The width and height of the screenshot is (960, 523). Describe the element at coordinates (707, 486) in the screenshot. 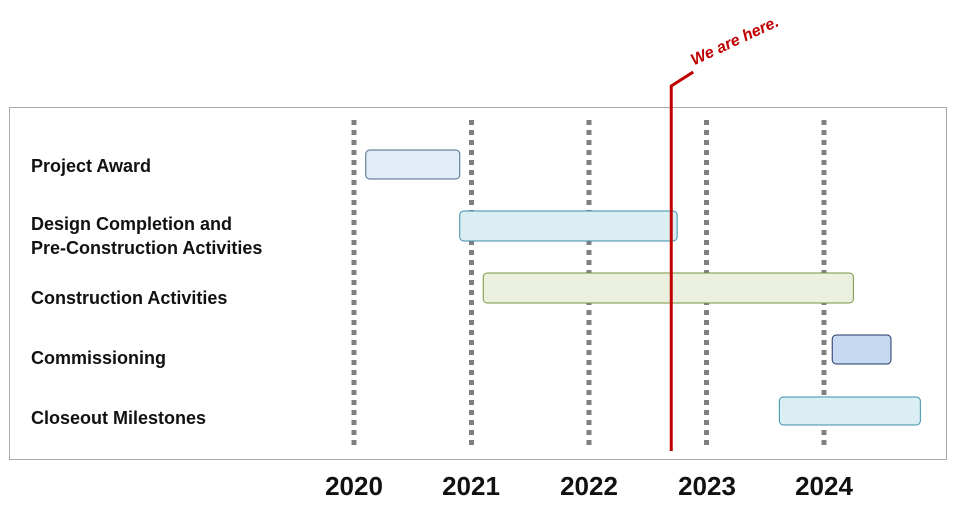

I see `year-label-2023: 2023` at that location.